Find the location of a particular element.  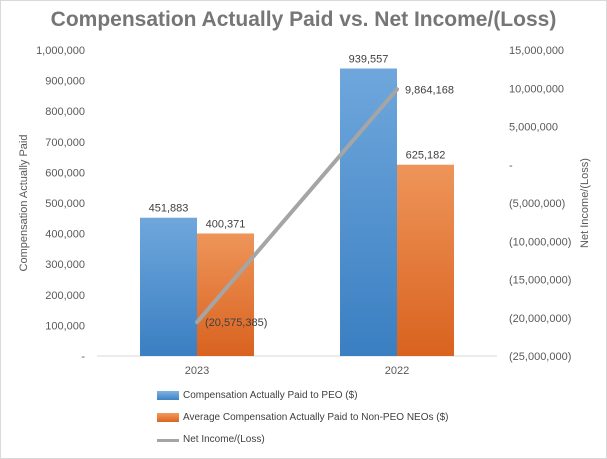

y2-tick-label: (5,000,000) is located at coordinates (537, 204).